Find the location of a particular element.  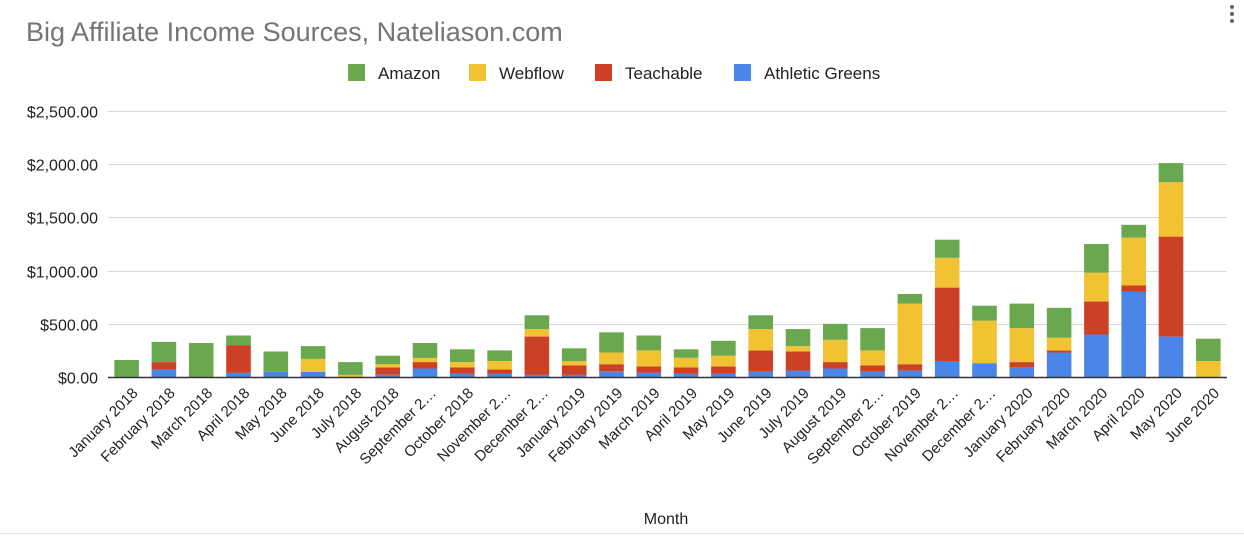

legend-item: Amazon is located at coordinates (394, 73).